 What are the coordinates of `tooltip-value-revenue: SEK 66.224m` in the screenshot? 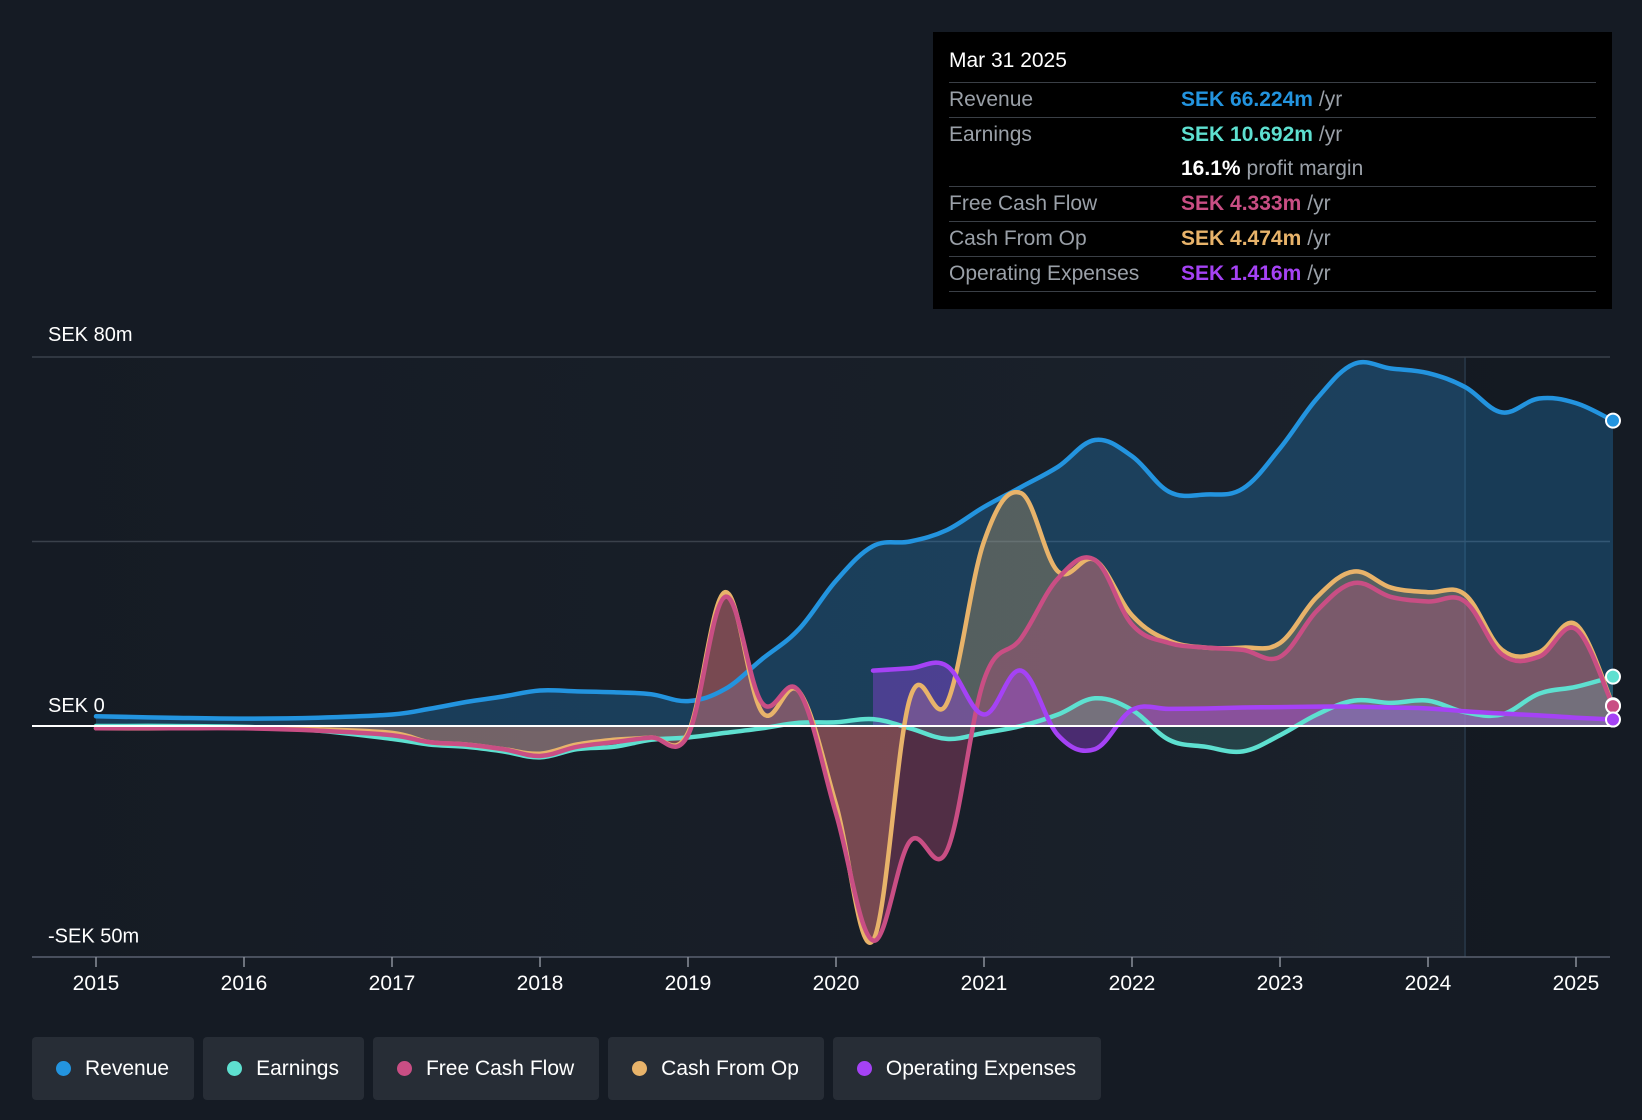 It's located at (1247, 99).